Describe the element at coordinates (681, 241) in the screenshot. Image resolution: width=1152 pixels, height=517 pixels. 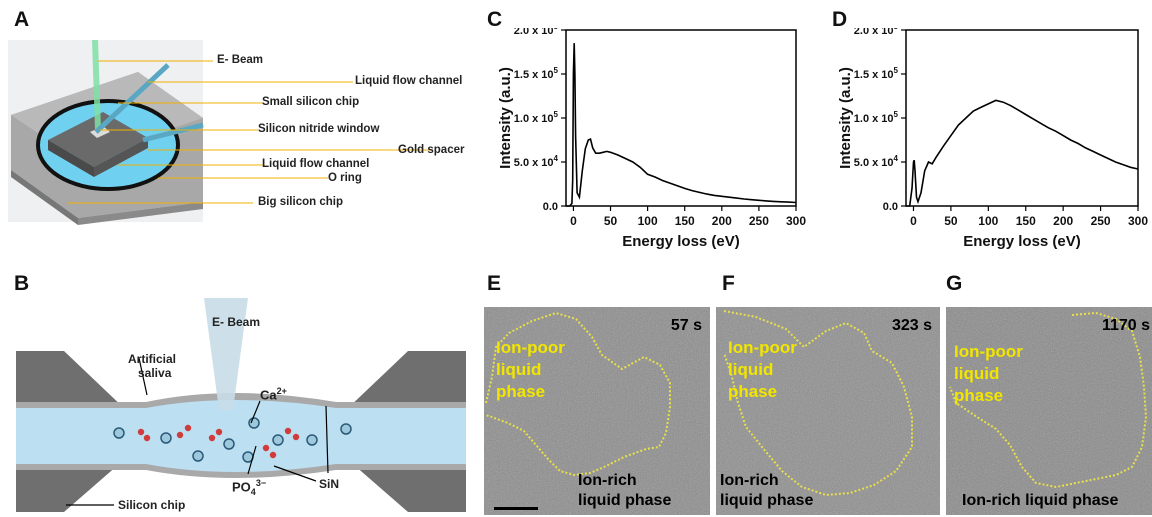
I see `chart-c-x-axis-label: Energy loss (eV)` at that location.